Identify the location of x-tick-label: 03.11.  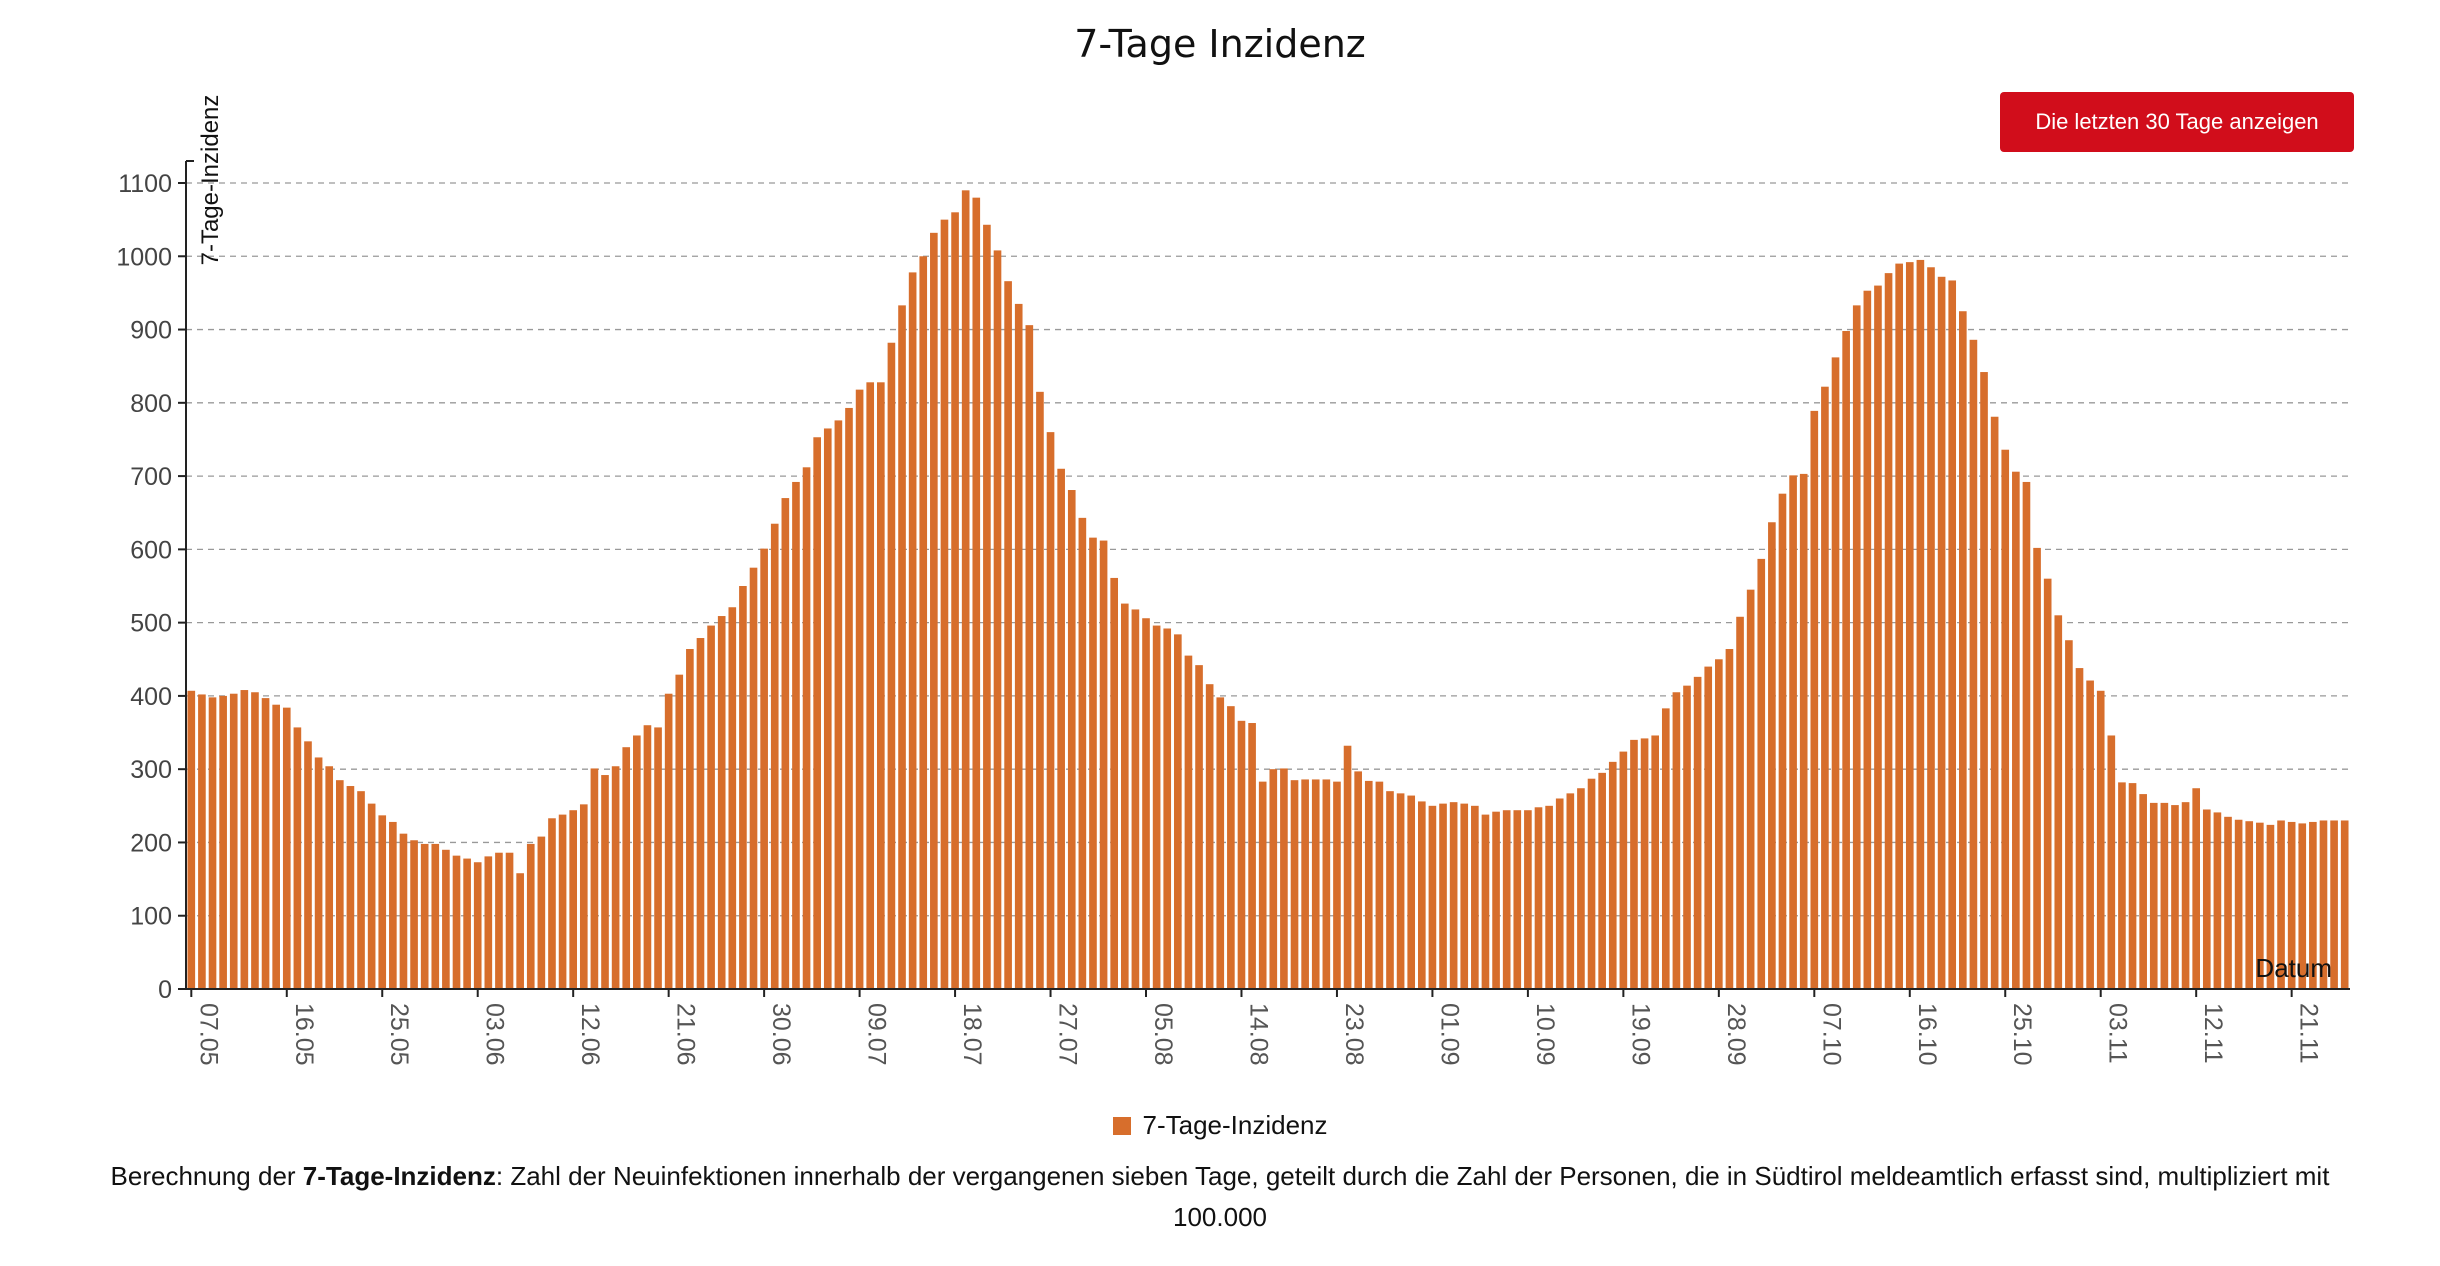
(2118, 1033).